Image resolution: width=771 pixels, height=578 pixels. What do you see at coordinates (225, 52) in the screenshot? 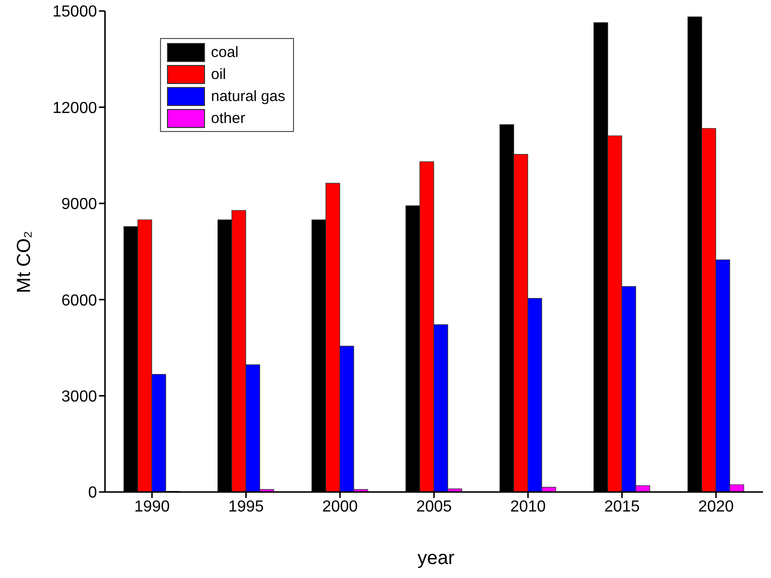
I see `legend-label: coal` at bounding box center [225, 52].